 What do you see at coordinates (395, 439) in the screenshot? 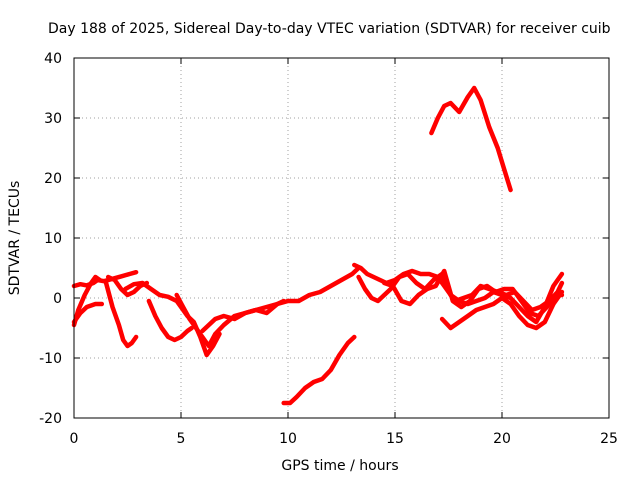
I see `x-tick-label: 15` at bounding box center [395, 439].